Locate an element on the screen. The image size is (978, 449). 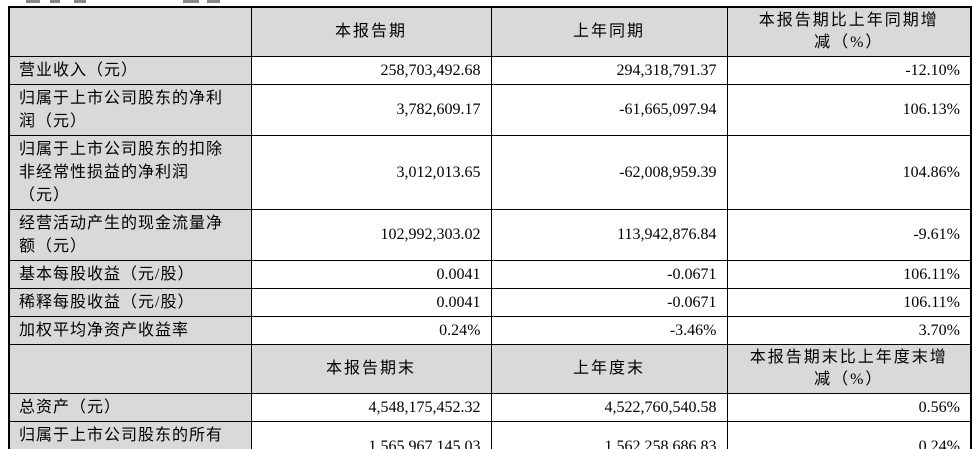
current-period-value: 0.24% is located at coordinates (371, 330).